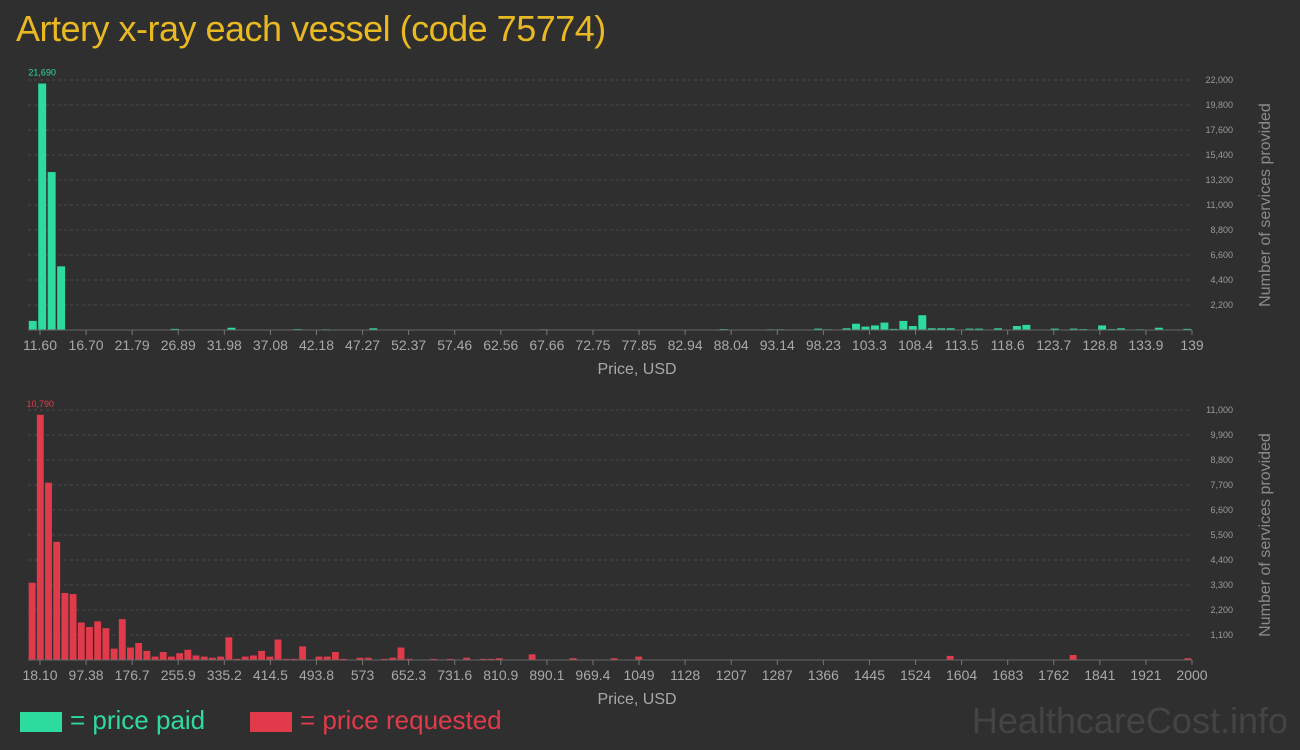 The image size is (1300, 750). Describe the element at coordinates (1053, 675) in the screenshot. I see `x-tick-label: 1762` at that location.